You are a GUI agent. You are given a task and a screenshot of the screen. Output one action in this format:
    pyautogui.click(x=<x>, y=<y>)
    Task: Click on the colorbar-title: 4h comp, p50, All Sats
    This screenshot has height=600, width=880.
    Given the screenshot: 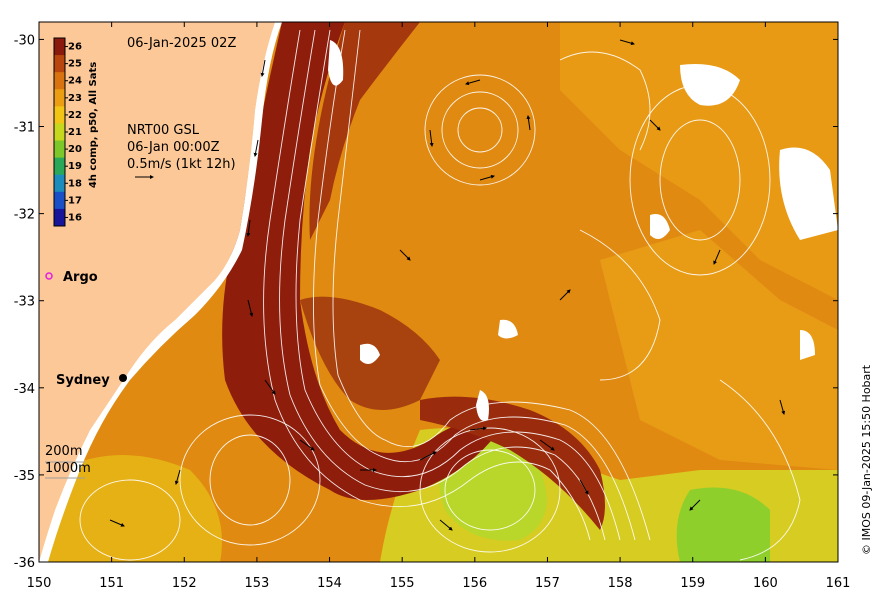 What is the action you would take?
    pyautogui.click(x=93, y=125)
    